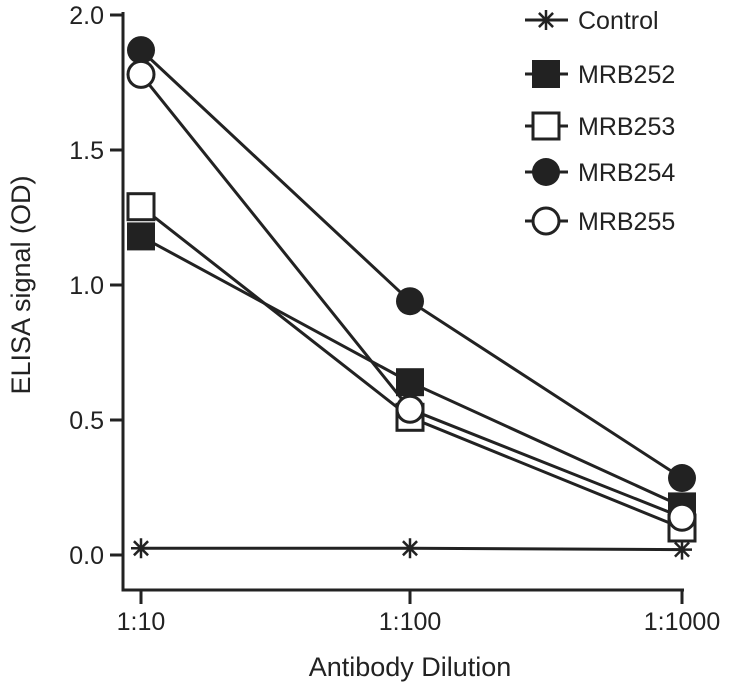 This screenshot has width=735, height=693. Describe the element at coordinates (86, 556) in the screenshot. I see `y-tick-label: 0.0` at that location.